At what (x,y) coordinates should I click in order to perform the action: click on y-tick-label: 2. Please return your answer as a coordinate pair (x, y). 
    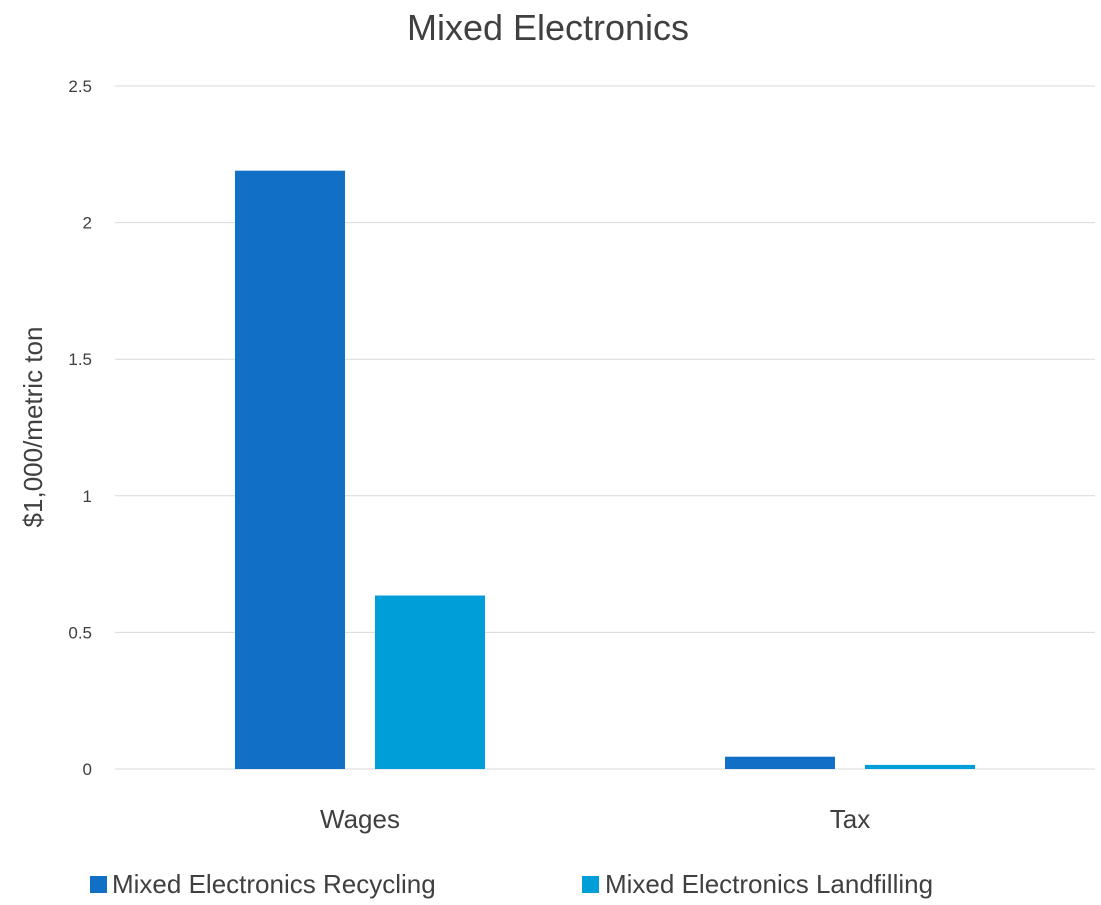
    Looking at the image, I should click on (87, 223).